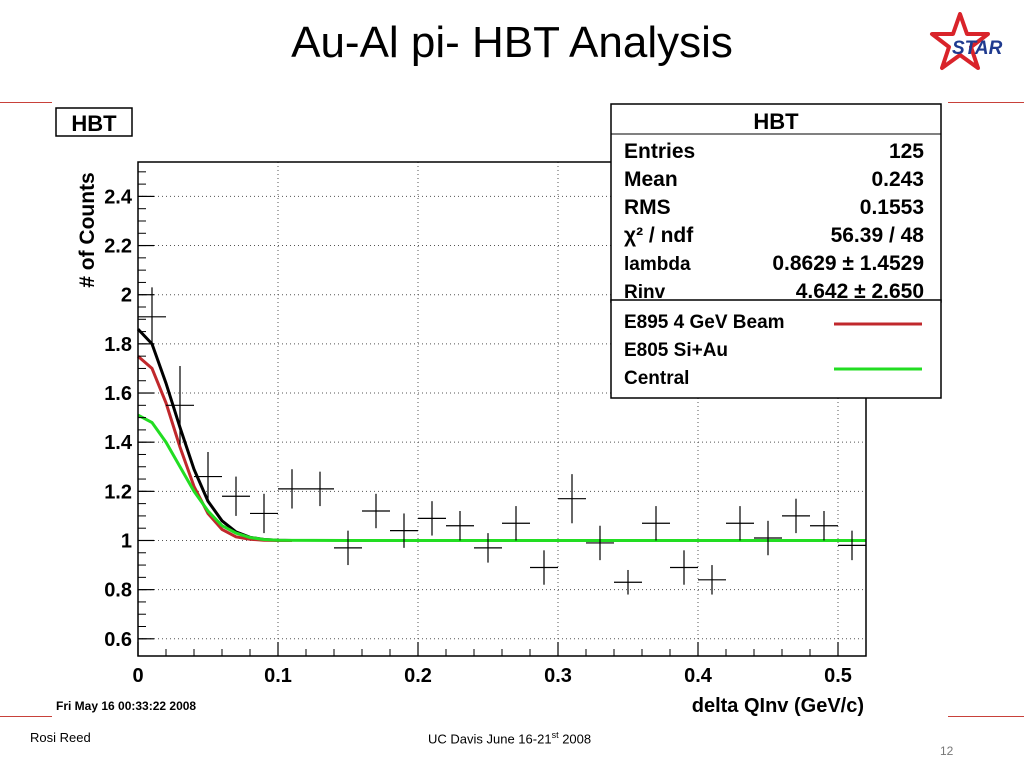 This screenshot has width=1024, height=768. What do you see at coordinates (659, 235) in the screenshot?
I see `stats-label: χ² / ndf` at bounding box center [659, 235].